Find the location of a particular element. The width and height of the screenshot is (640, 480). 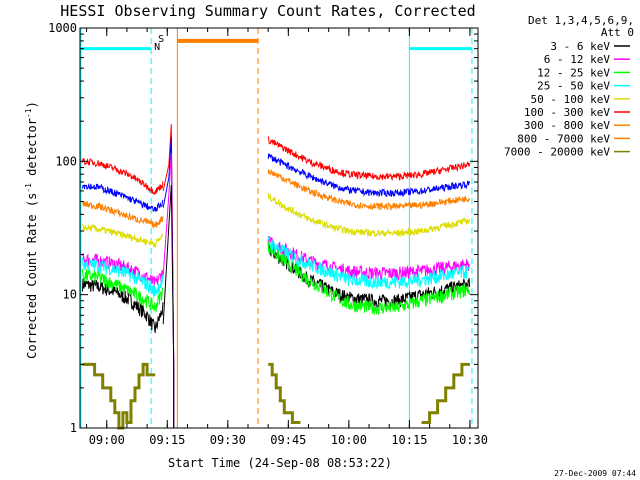

series-800-7000kev-segment2 is located at coordinates (369, 175).